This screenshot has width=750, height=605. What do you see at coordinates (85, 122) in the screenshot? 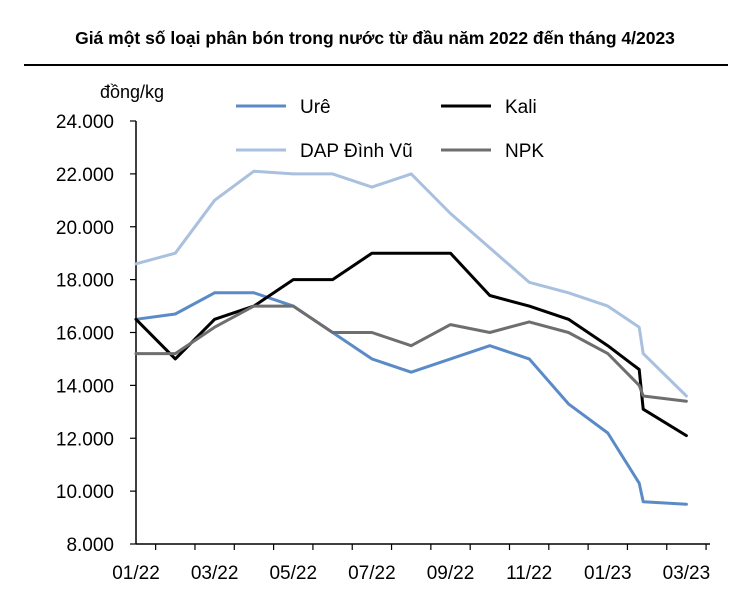
I see `y-tick-label: 24.000` at bounding box center [85, 122].